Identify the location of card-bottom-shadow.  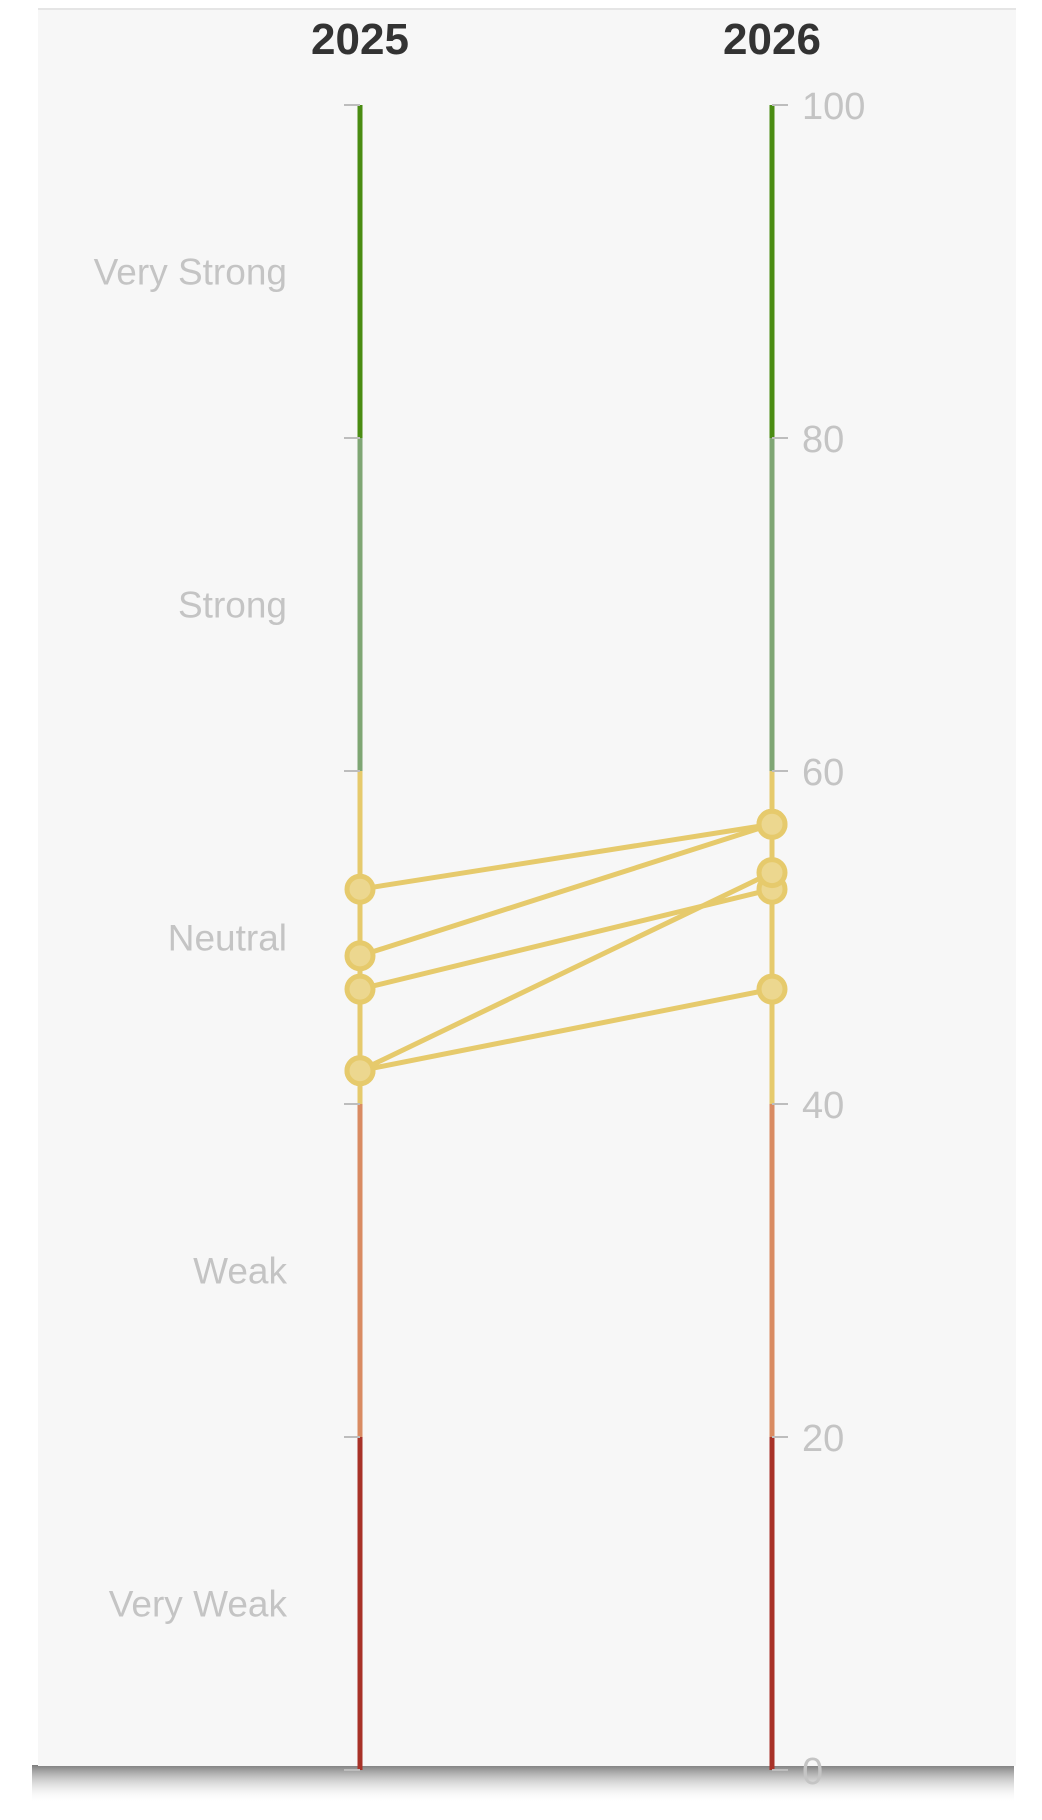
(523, 1784).